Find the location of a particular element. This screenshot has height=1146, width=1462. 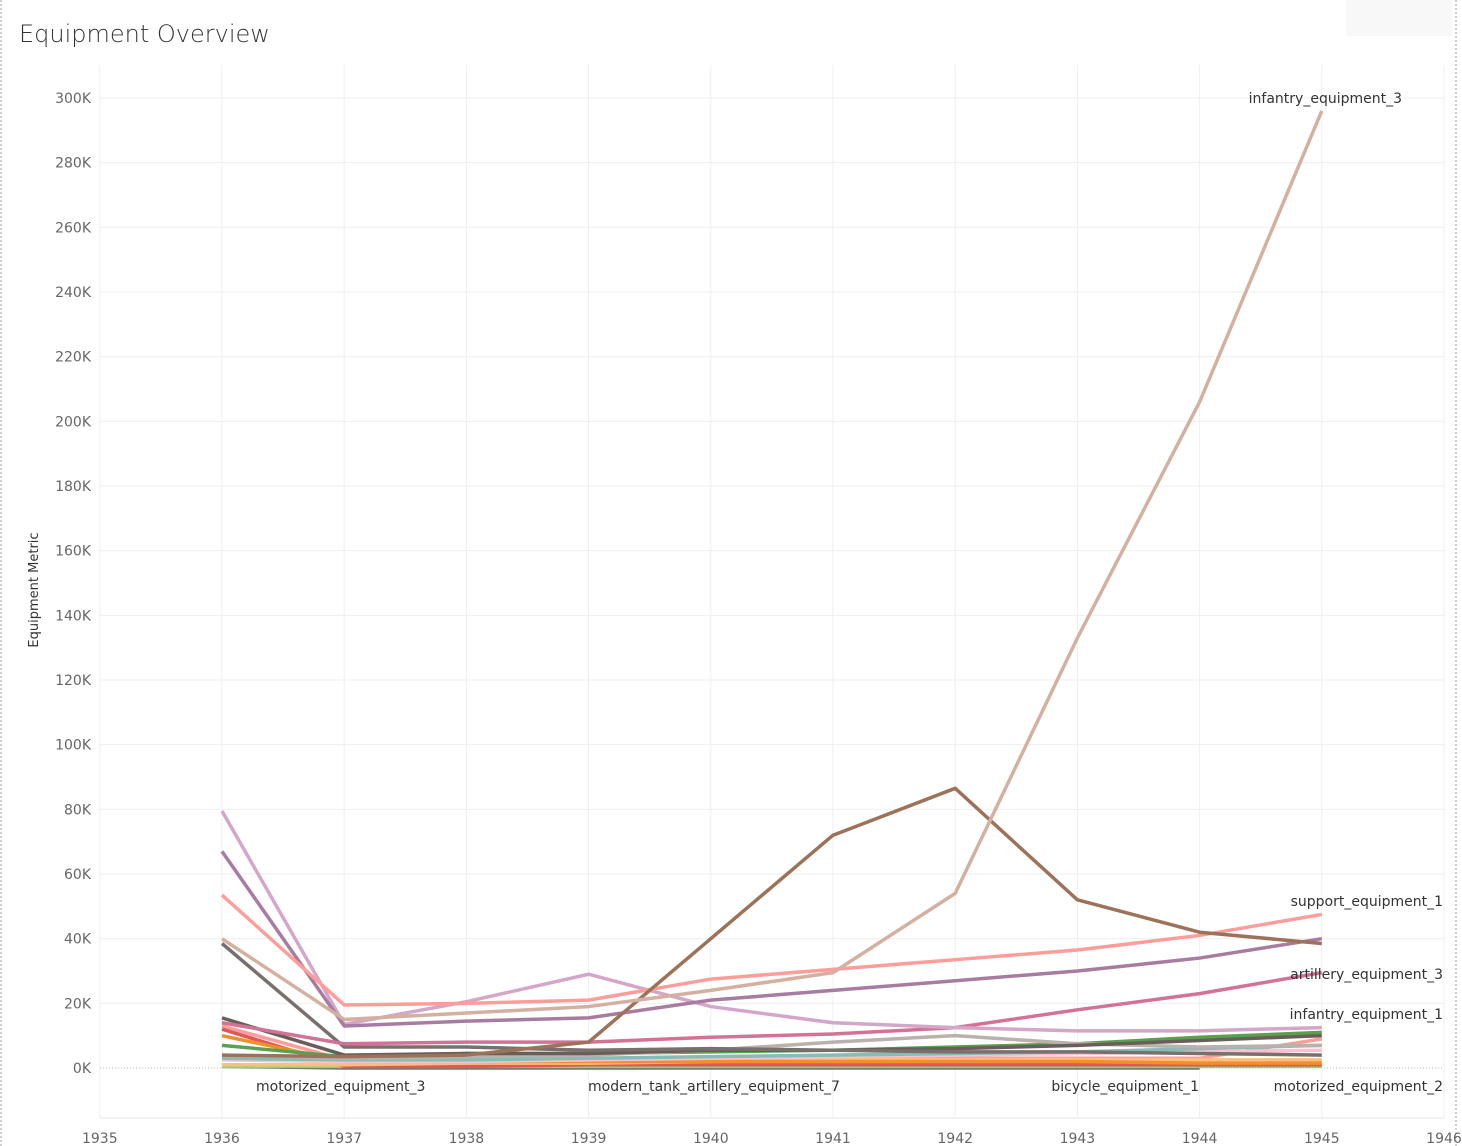

x-tick-label: 1937 is located at coordinates (344, 1138).